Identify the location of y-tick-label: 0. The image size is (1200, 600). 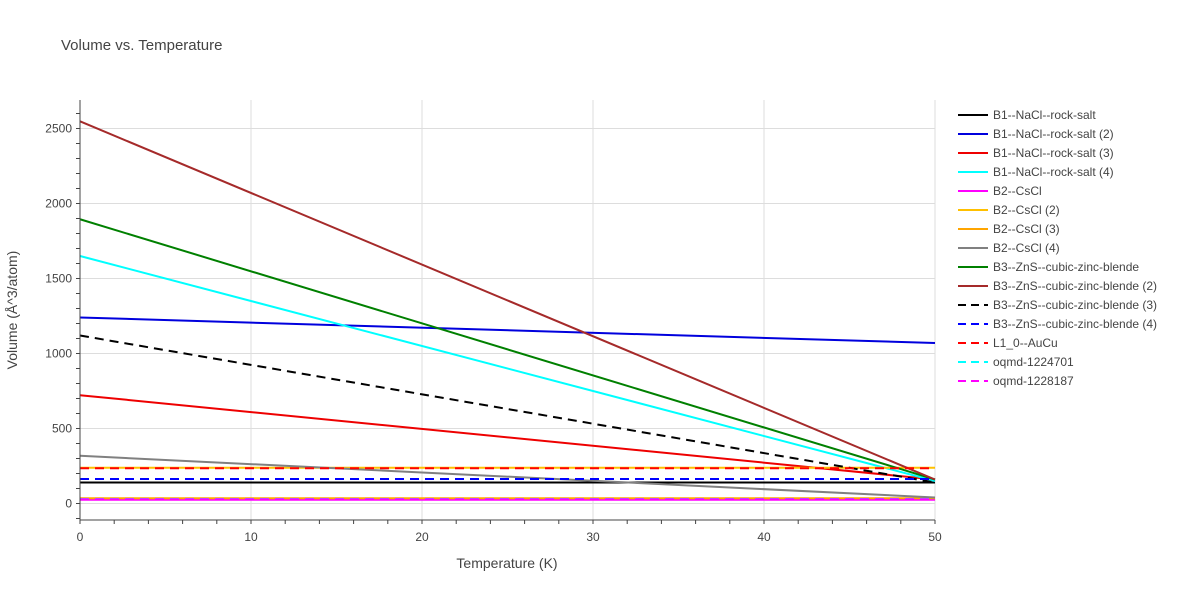
(68, 504).